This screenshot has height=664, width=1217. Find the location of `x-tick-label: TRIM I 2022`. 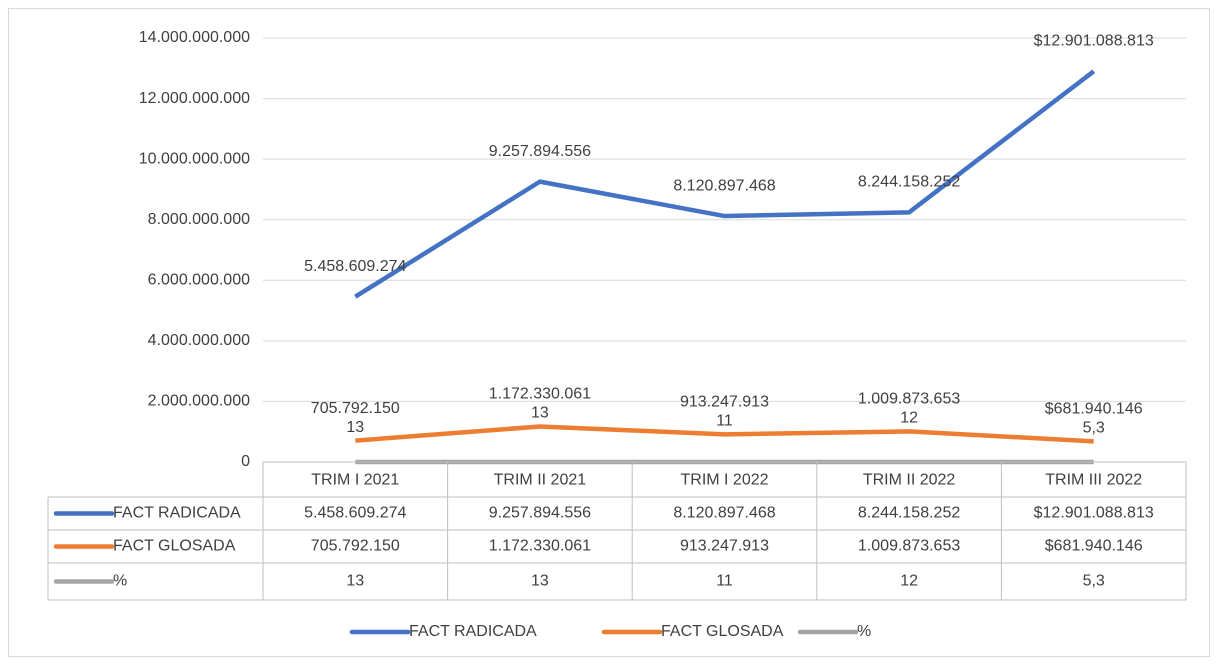

x-tick-label: TRIM I 2022 is located at coordinates (724, 480).